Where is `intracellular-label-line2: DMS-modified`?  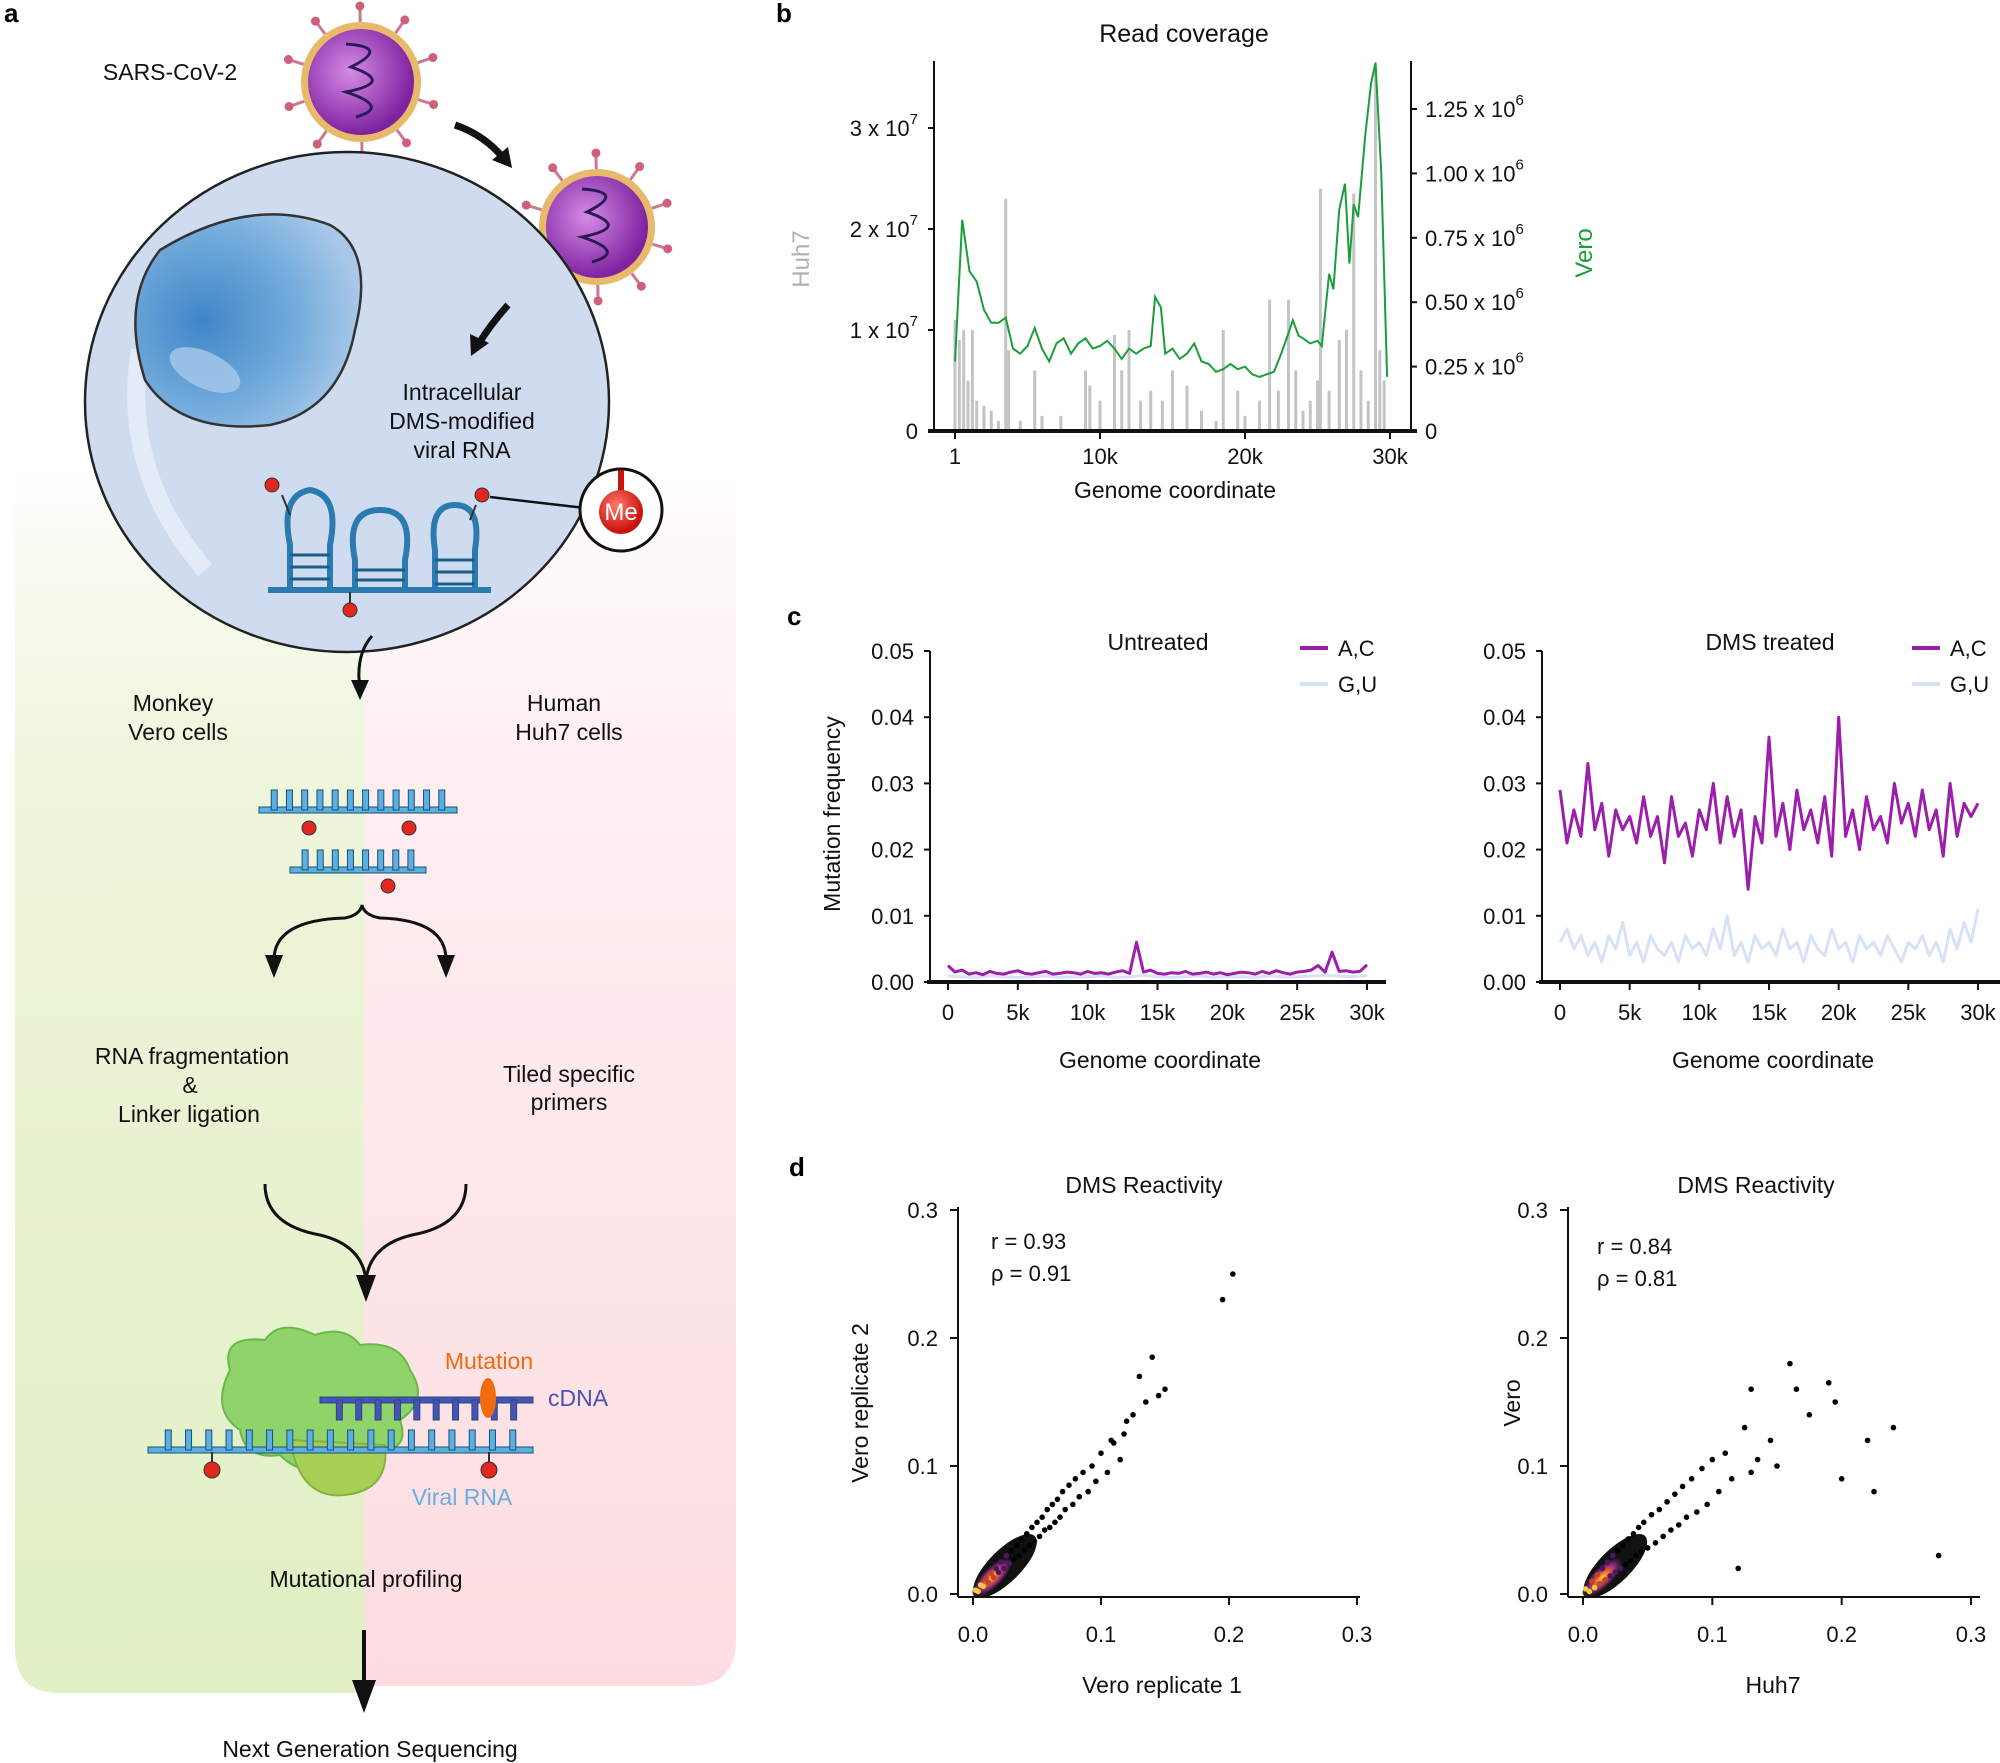 intracellular-label-line2: DMS-modified is located at coordinates (462, 421).